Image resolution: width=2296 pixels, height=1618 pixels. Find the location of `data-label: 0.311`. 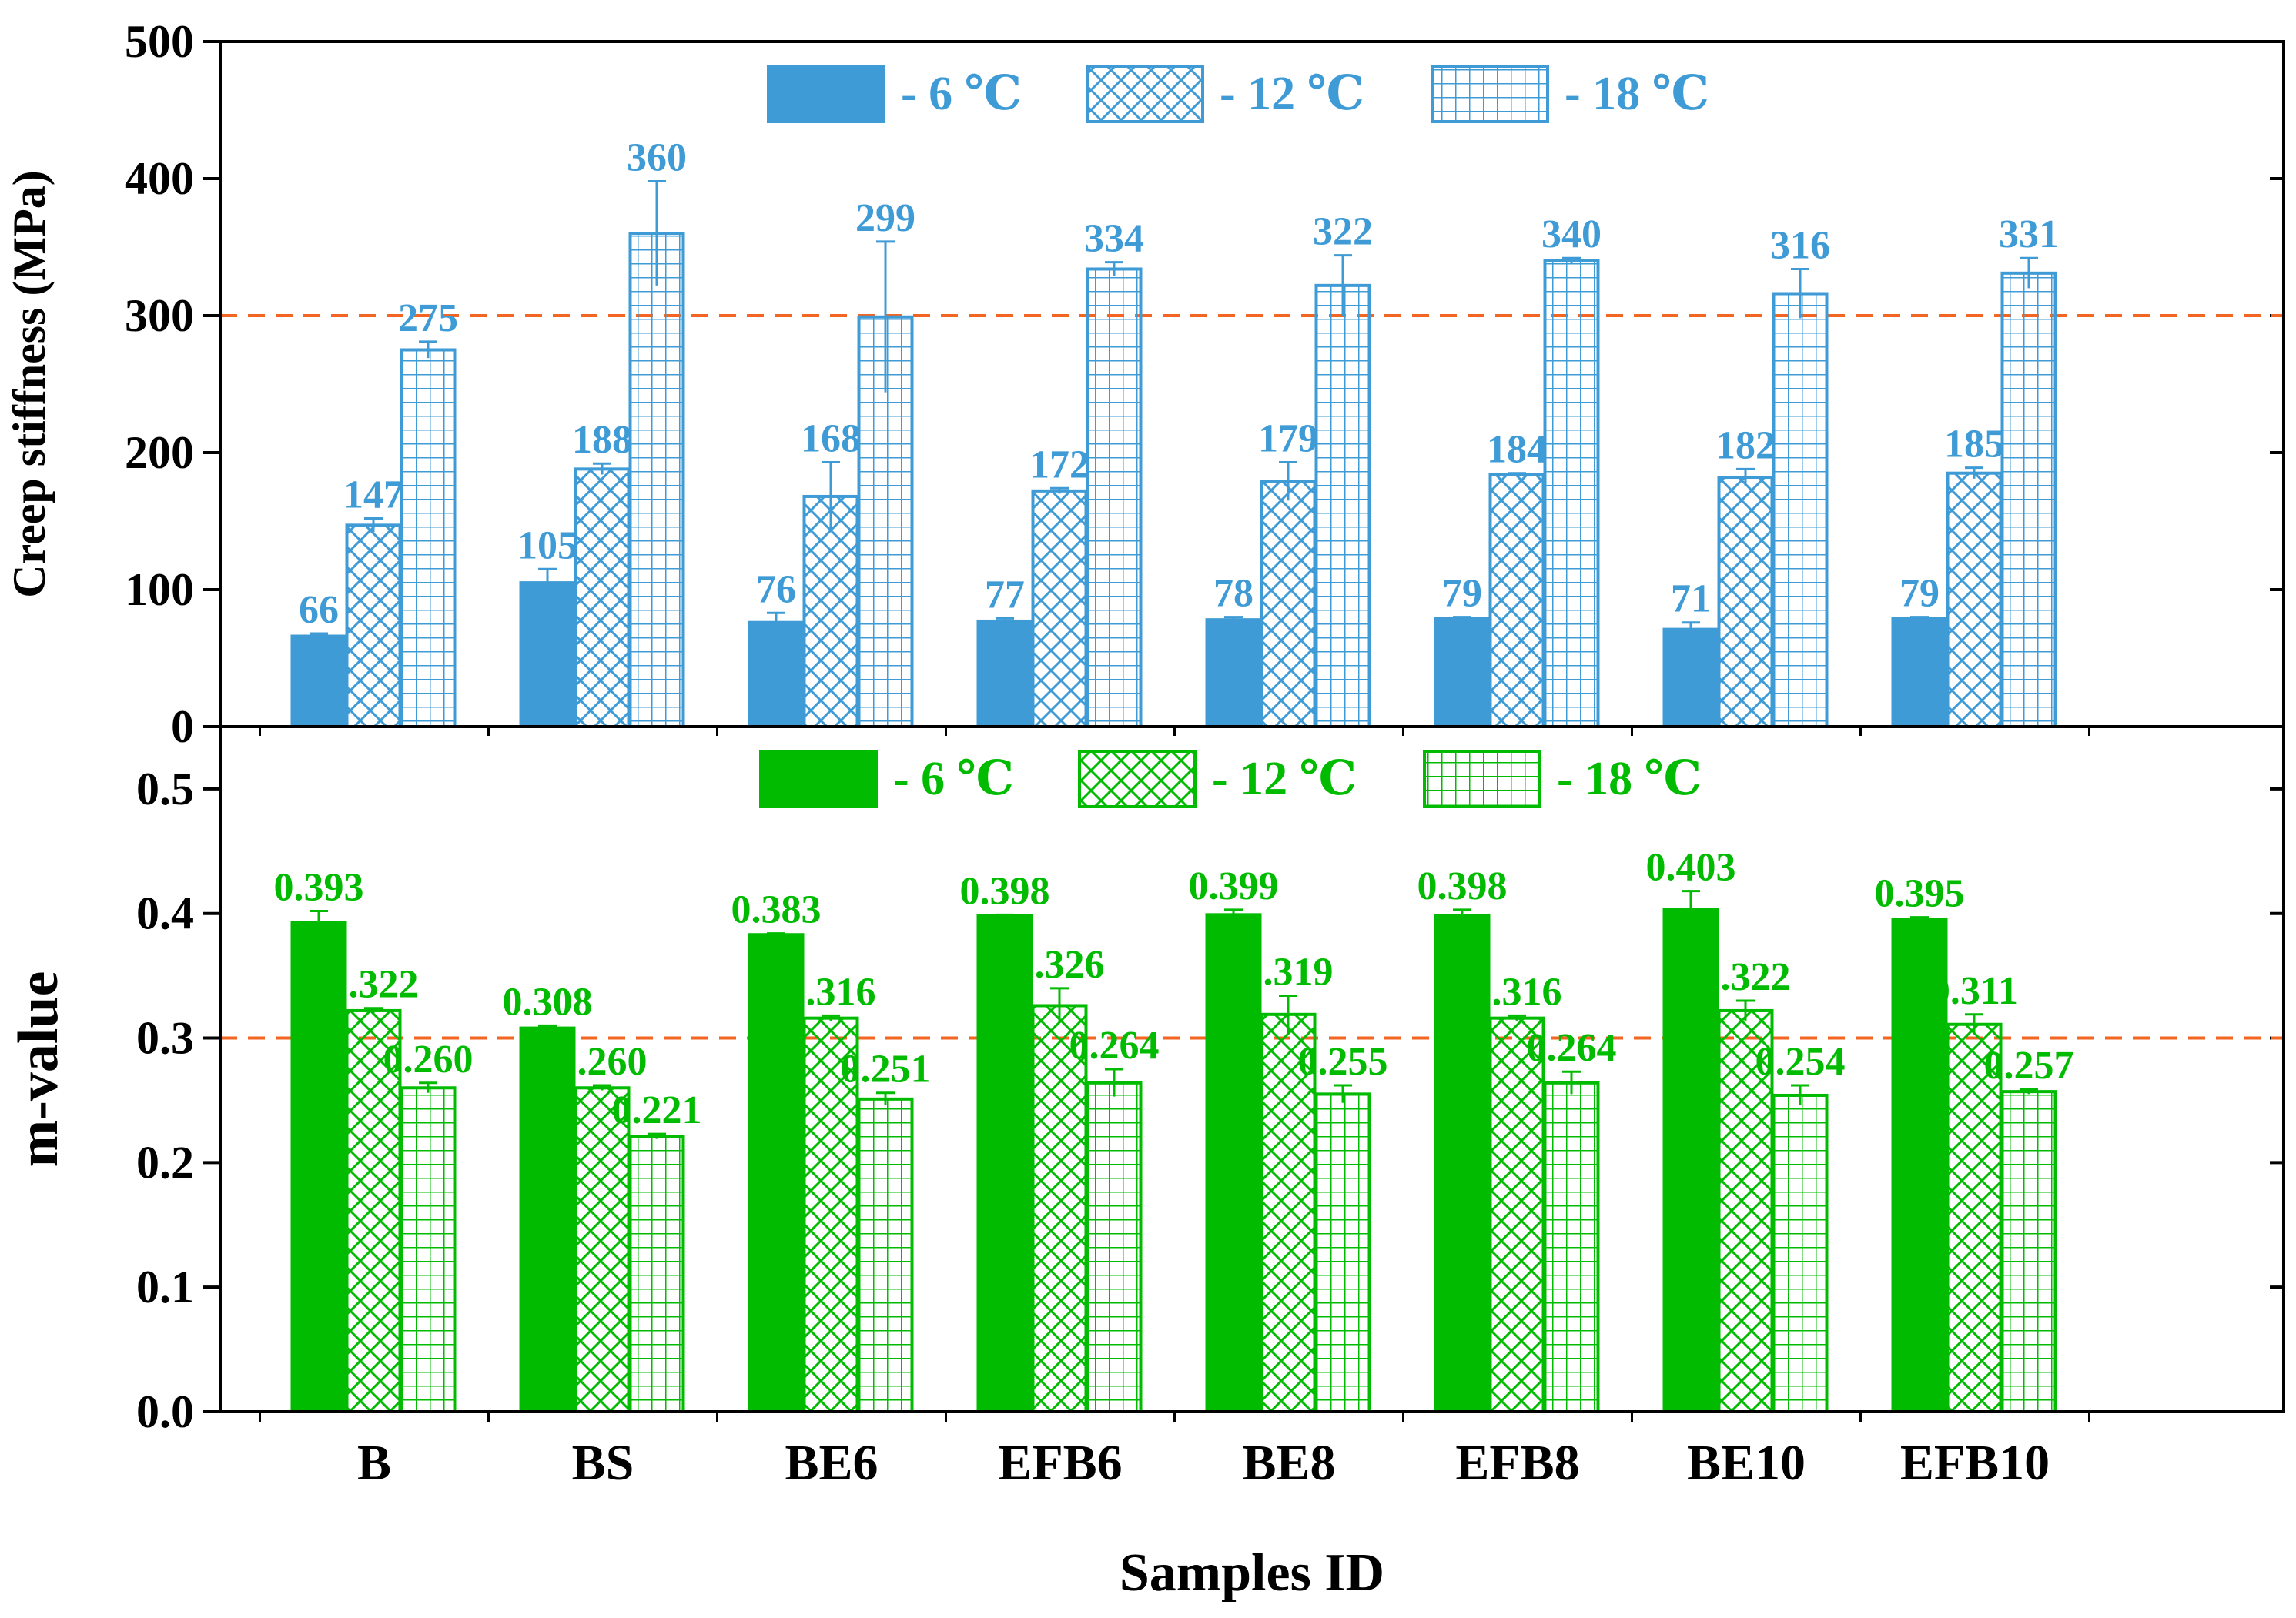

data-label: 0.311 is located at coordinates (1974, 991).